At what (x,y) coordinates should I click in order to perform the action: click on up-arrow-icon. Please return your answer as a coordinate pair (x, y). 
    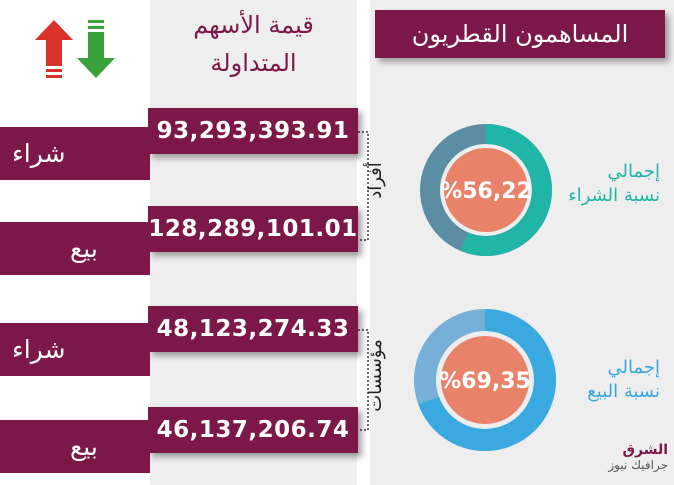
    Looking at the image, I should click on (54, 49).